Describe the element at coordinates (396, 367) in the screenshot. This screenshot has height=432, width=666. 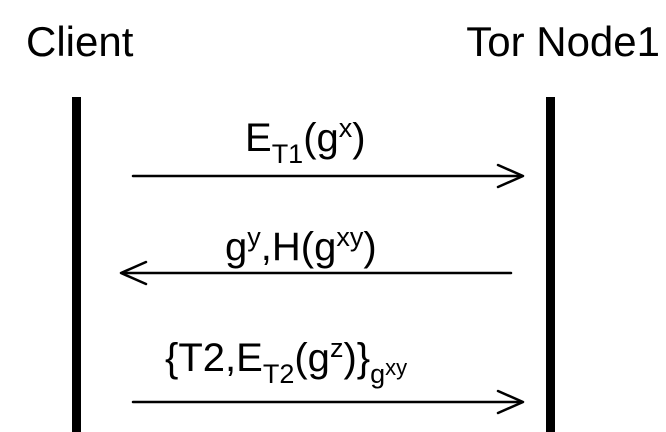
I see `message-3-subscript-exponent: xy` at that location.